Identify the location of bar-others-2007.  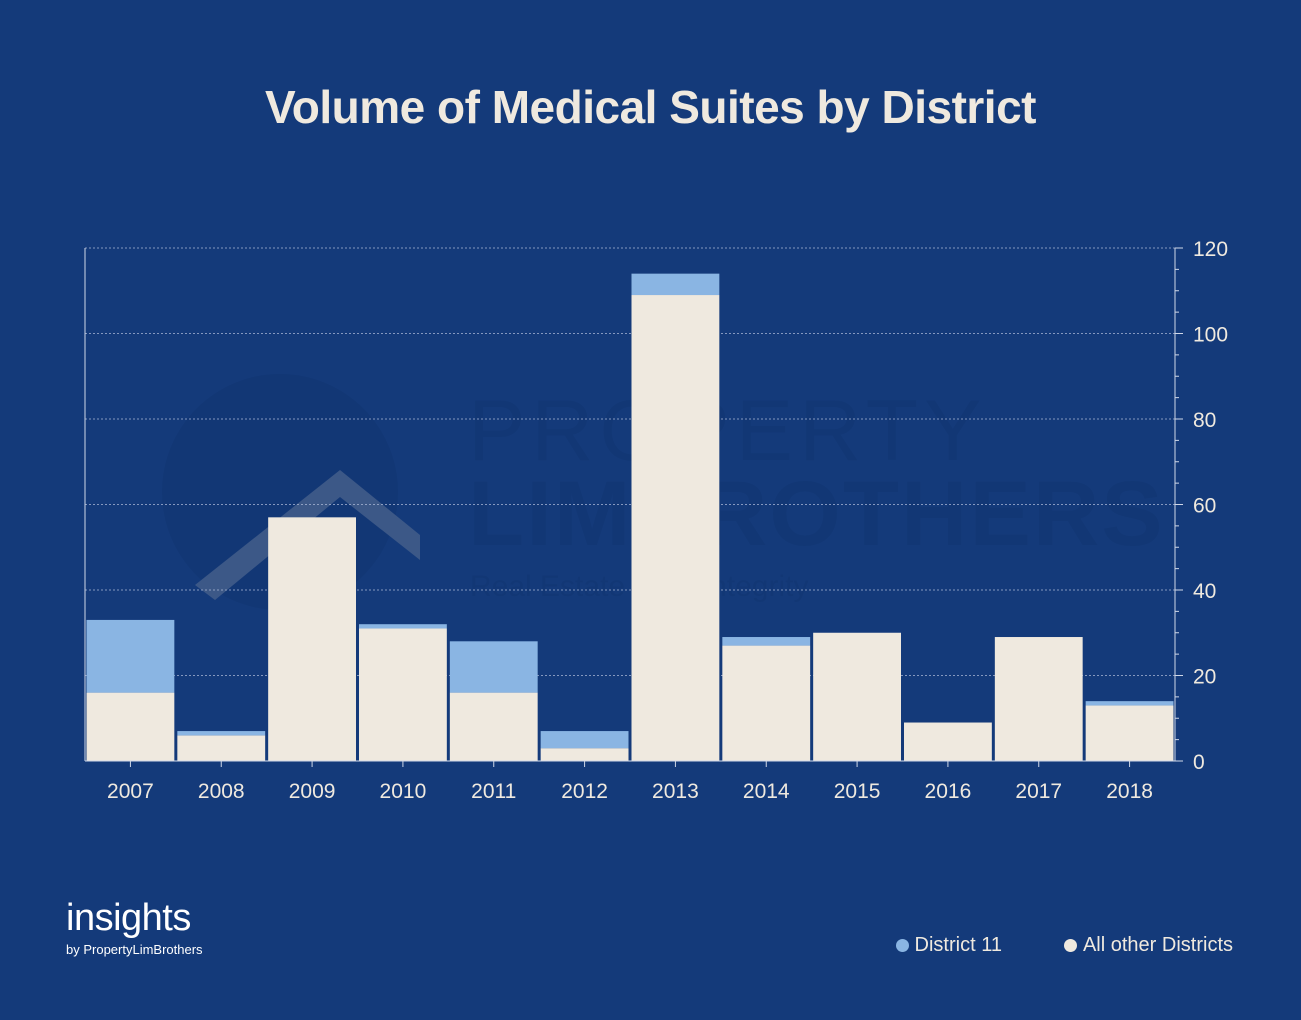
(130, 726).